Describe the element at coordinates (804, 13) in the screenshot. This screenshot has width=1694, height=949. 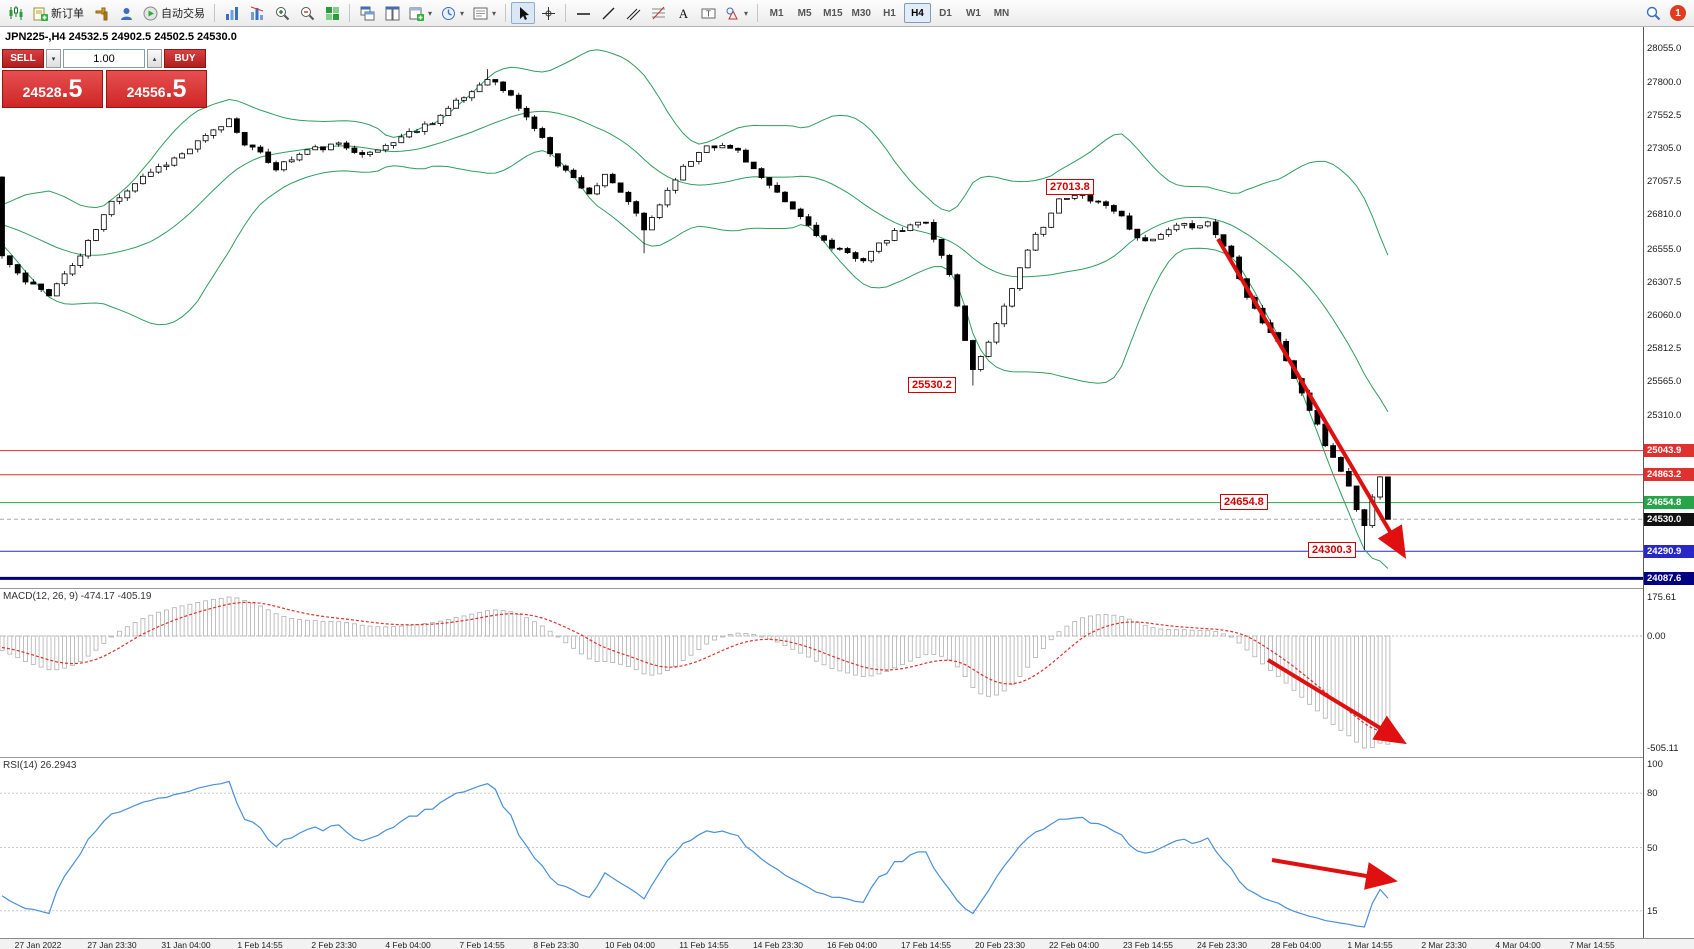
I see `timeframe-m5: M5` at that location.